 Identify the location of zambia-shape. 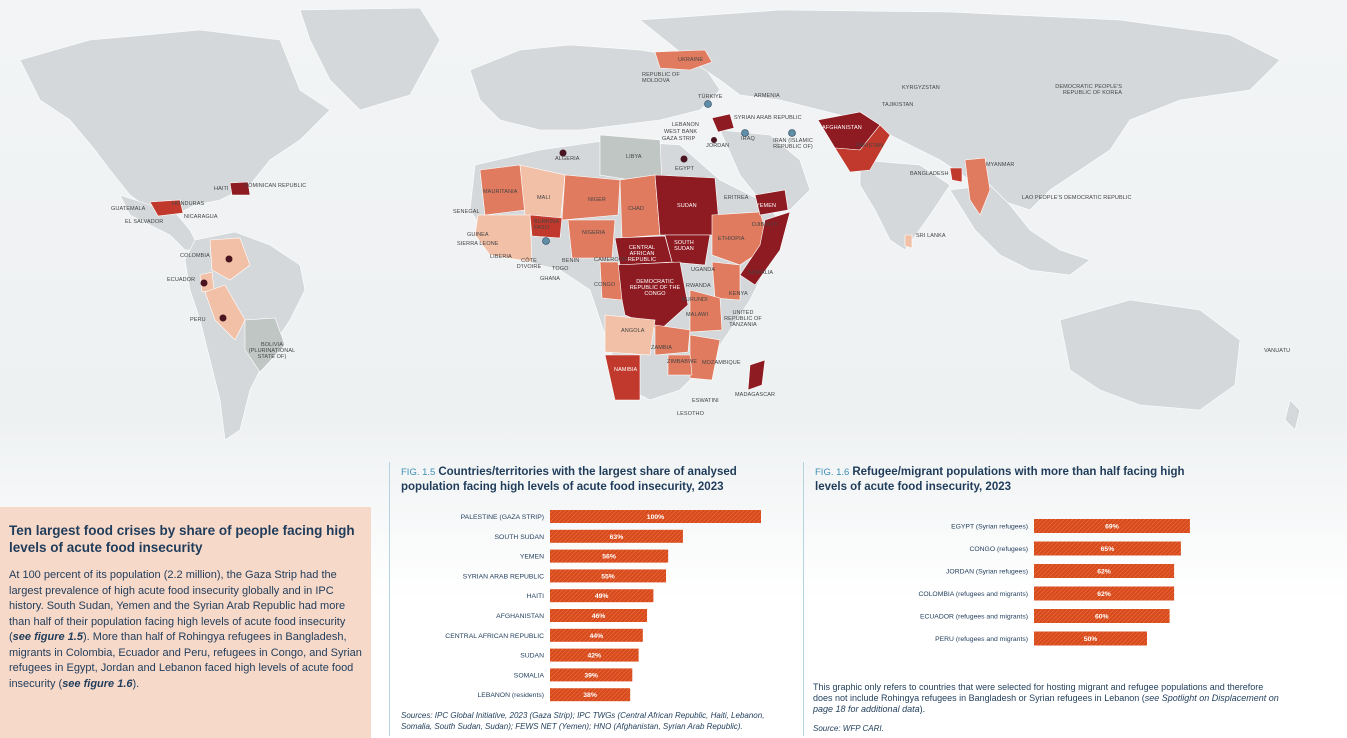
(672, 340).